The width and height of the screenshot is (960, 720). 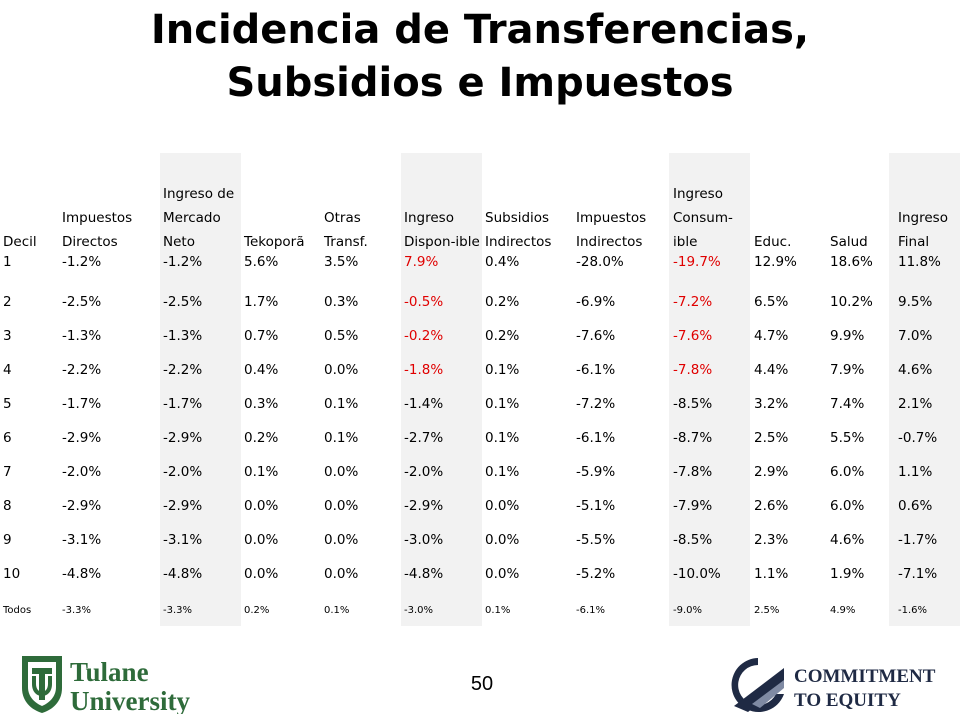 What do you see at coordinates (480, 30) in the screenshot?
I see `slide-title-line-1: Incidencia de Transferencias,` at bounding box center [480, 30].